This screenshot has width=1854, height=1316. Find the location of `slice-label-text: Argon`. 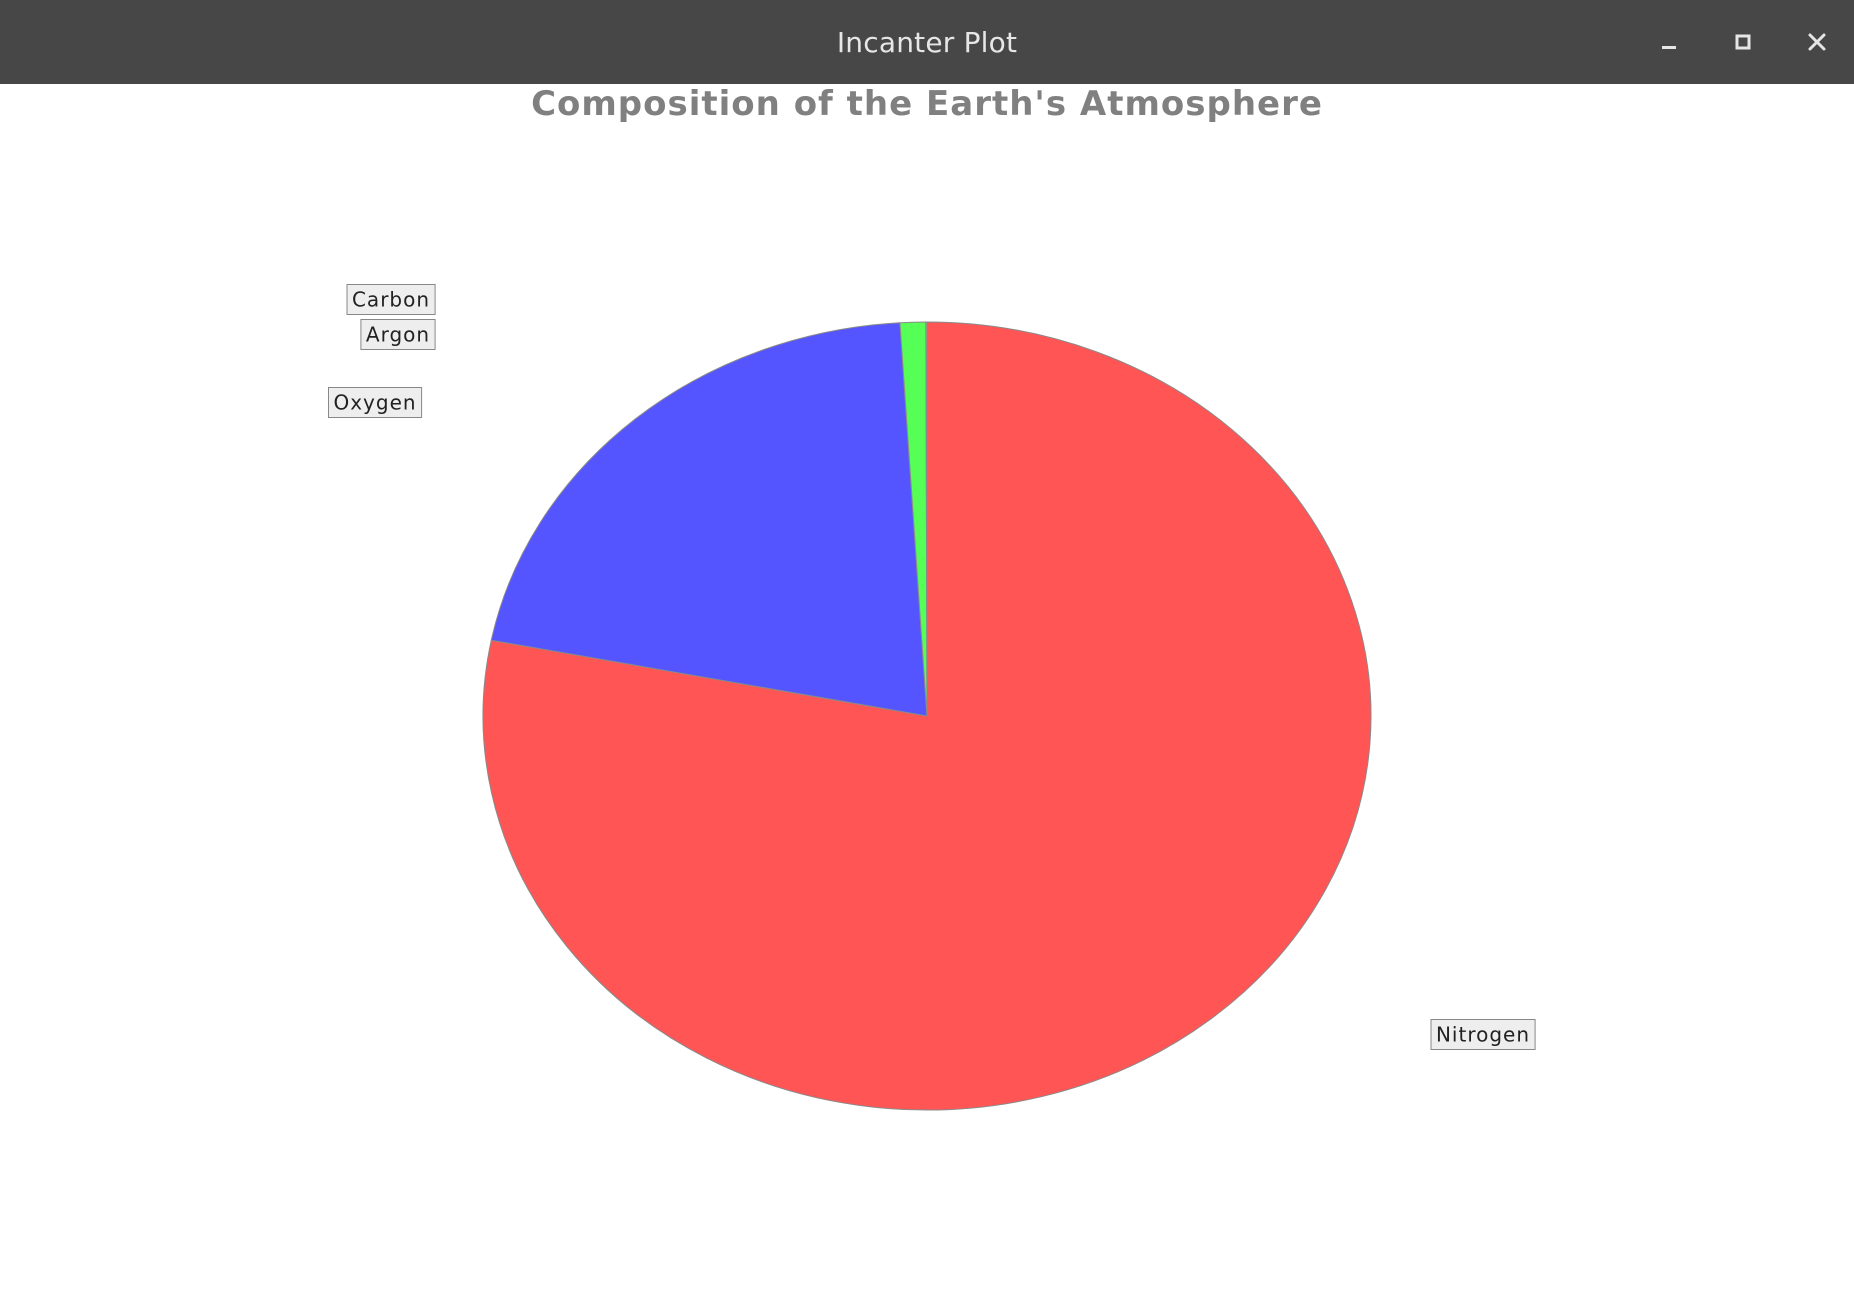

slice-label-text: Argon is located at coordinates (398, 335).